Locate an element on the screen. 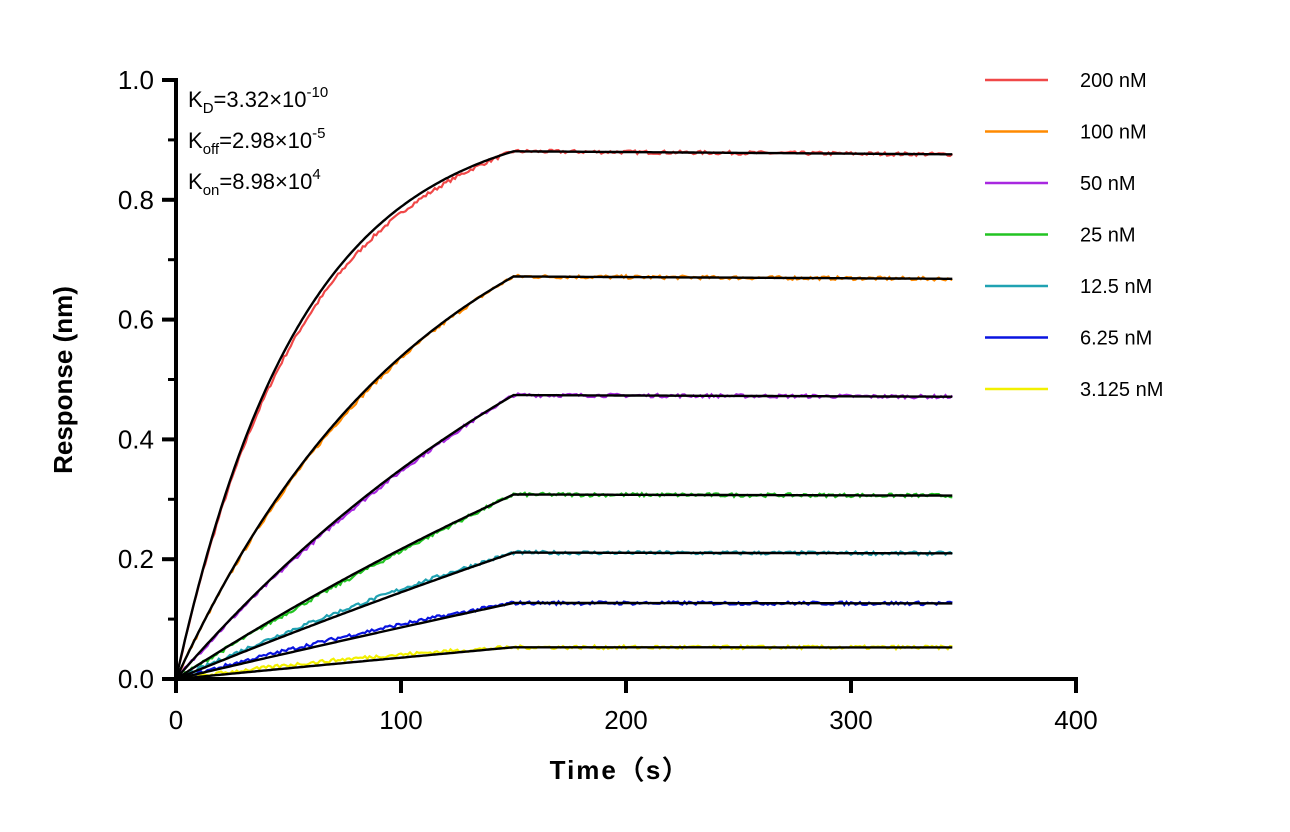  series-line-3_125nM is located at coordinates (564, 662).